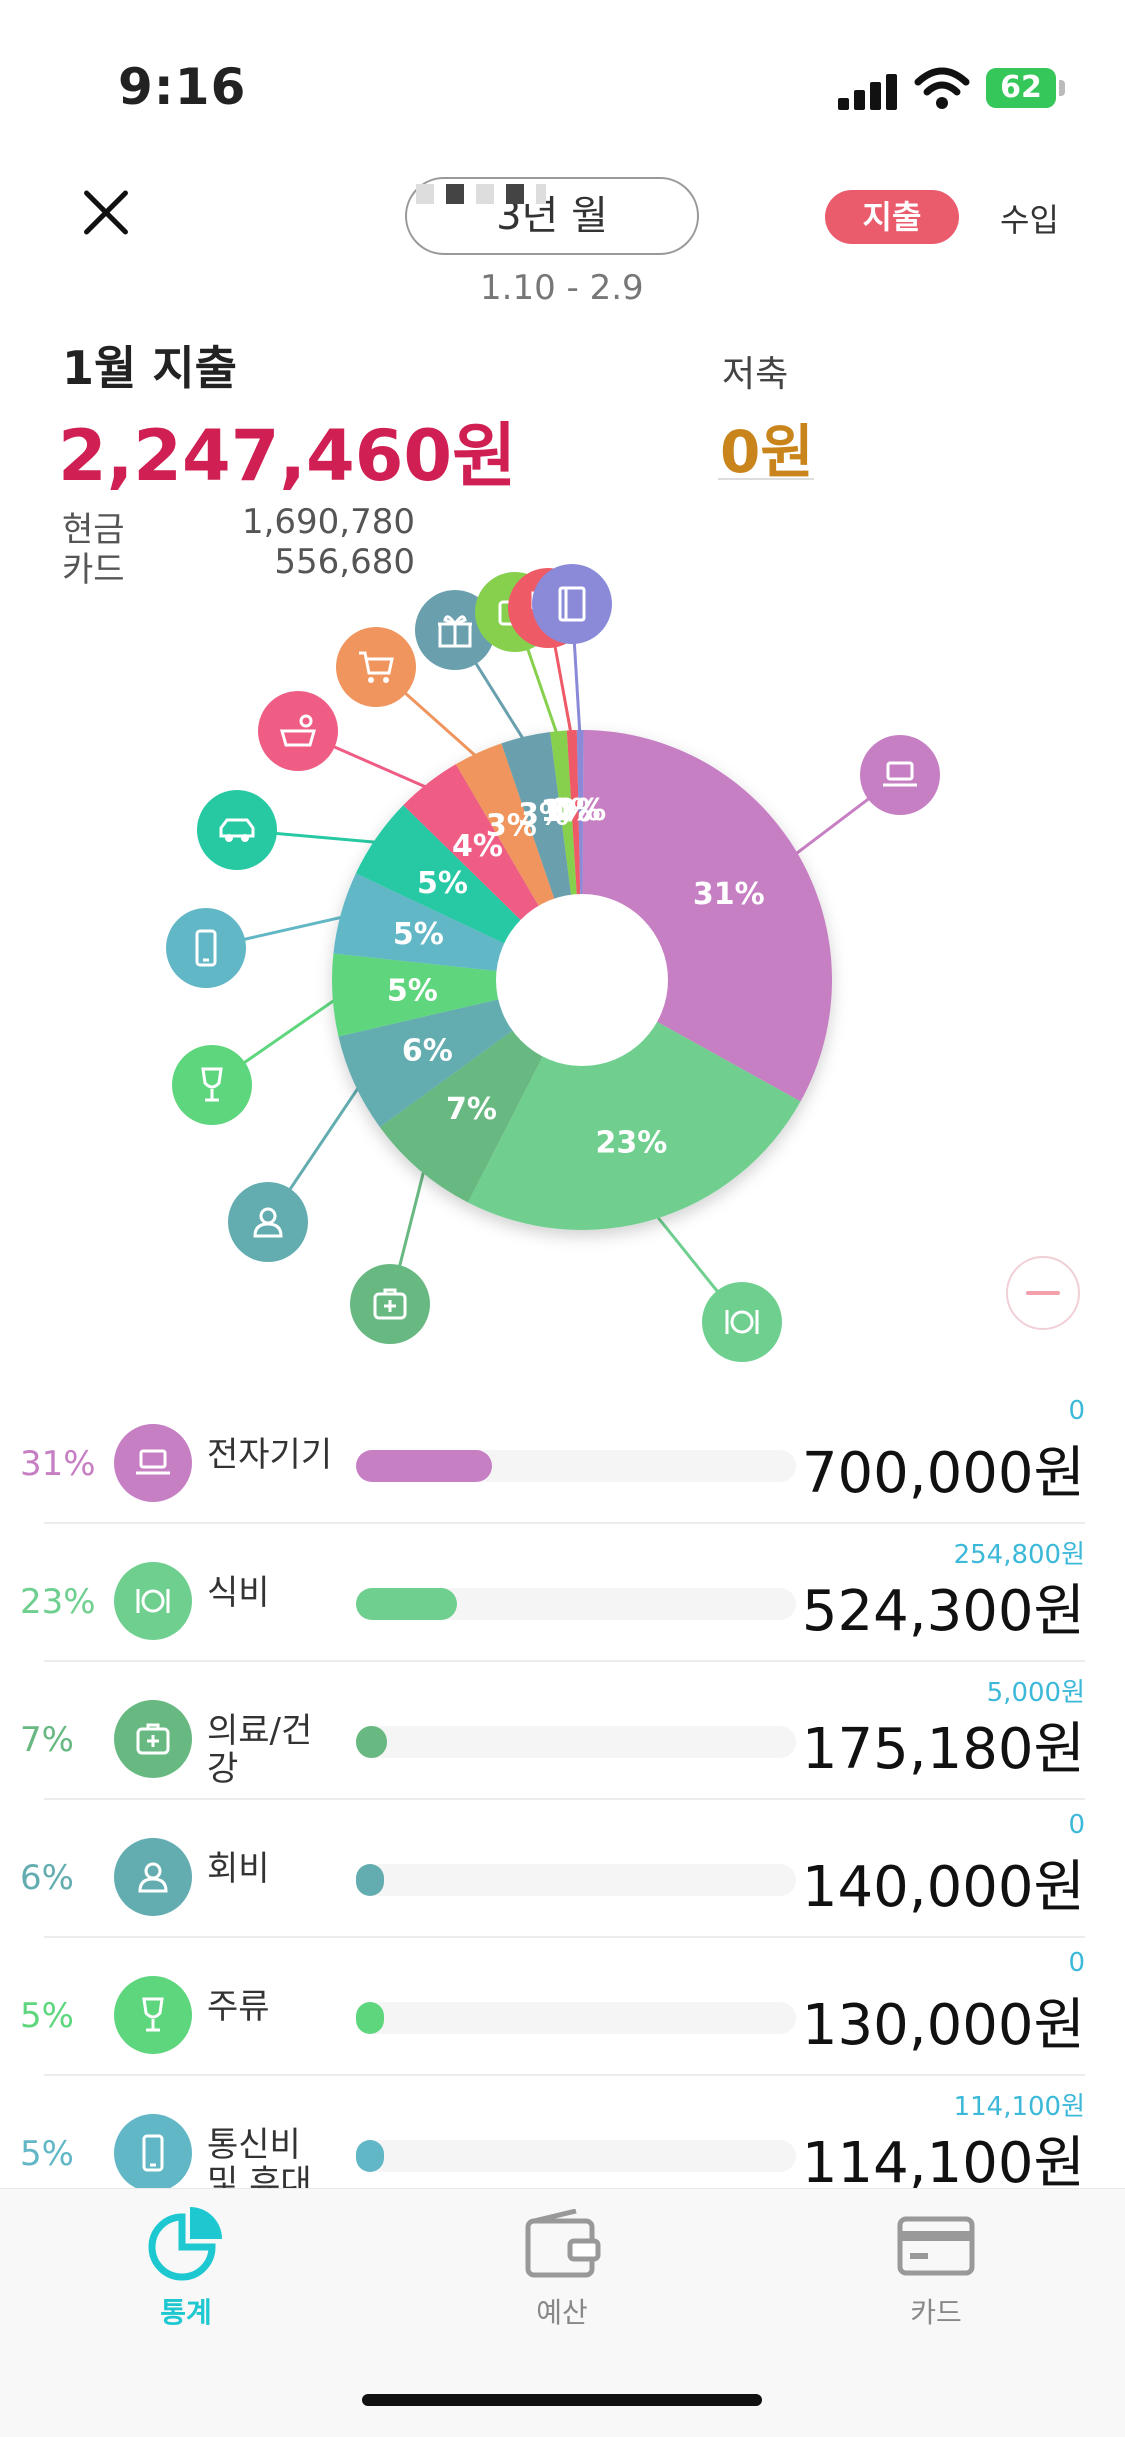 Image resolution: width=1125 pixels, height=2437 pixels. What do you see at coordinates (552, 216) in the screenshot?
I see `month-selector: 3년 월` at bounding box center [552, 216].